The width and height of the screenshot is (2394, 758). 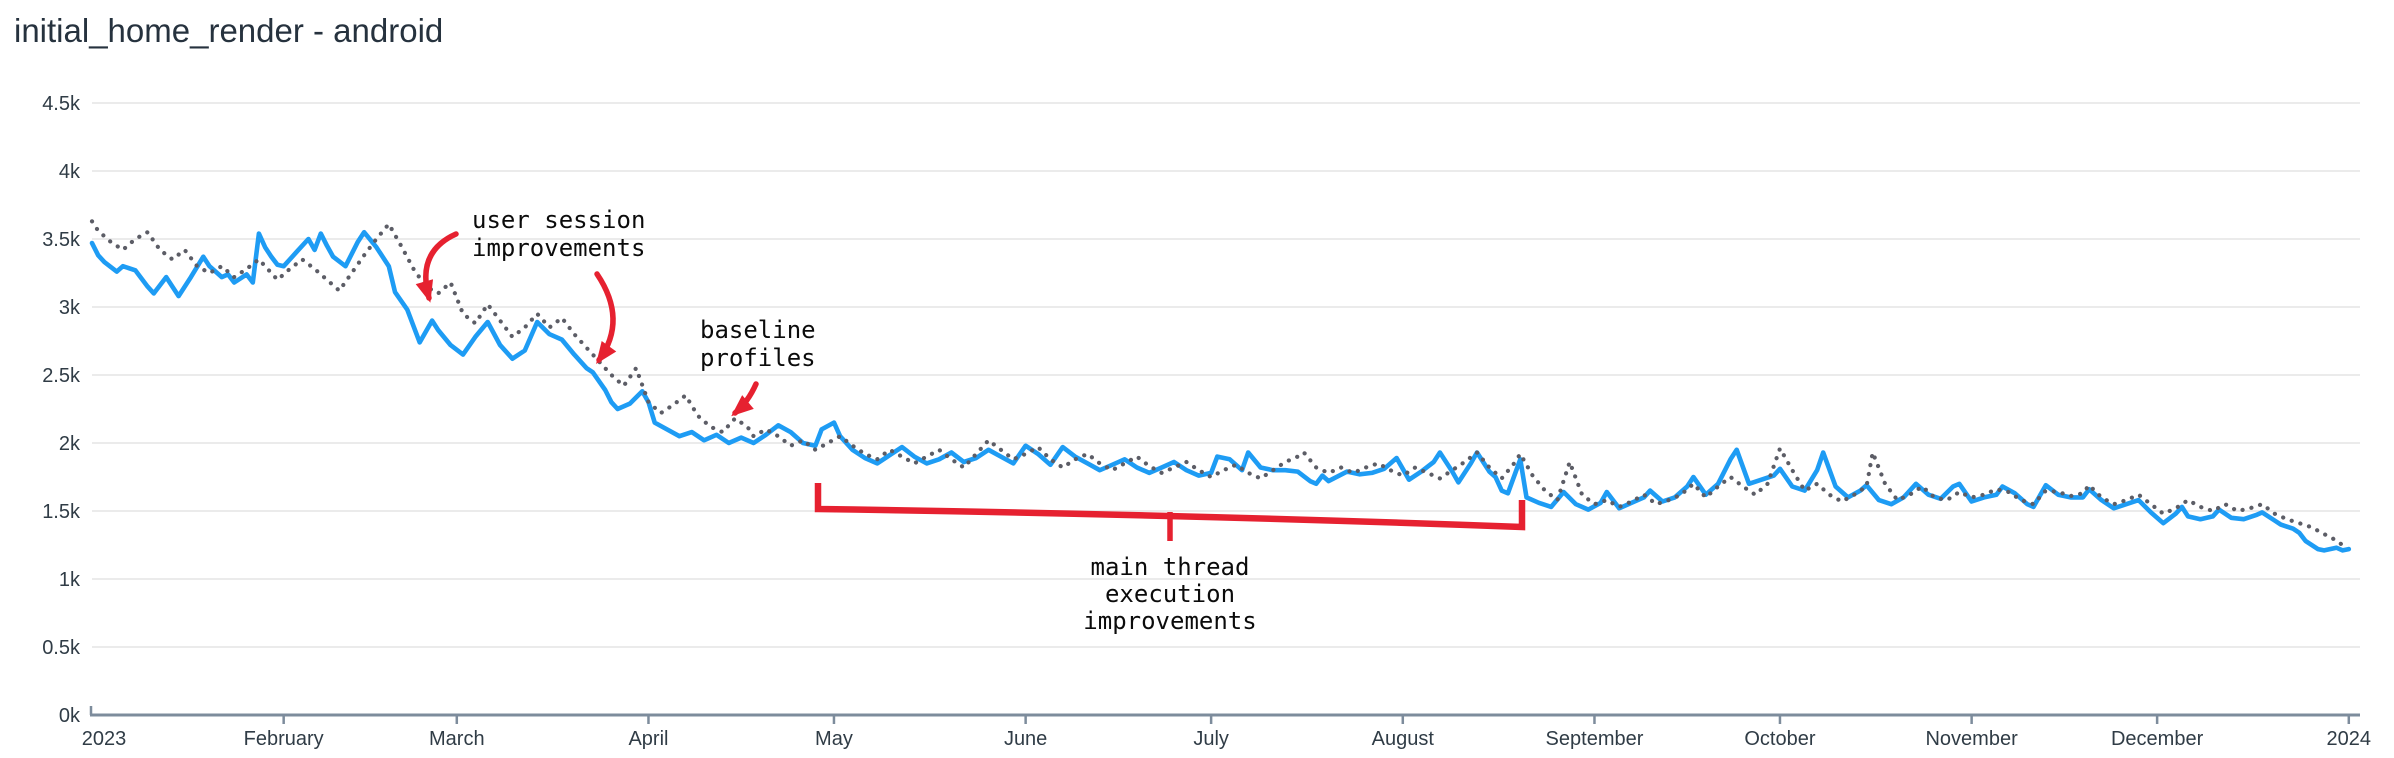 What do you see at coordinates (2157, 739) in the screenshot?
I see `x-tick-label: December` at bounding box center [2157, 739].